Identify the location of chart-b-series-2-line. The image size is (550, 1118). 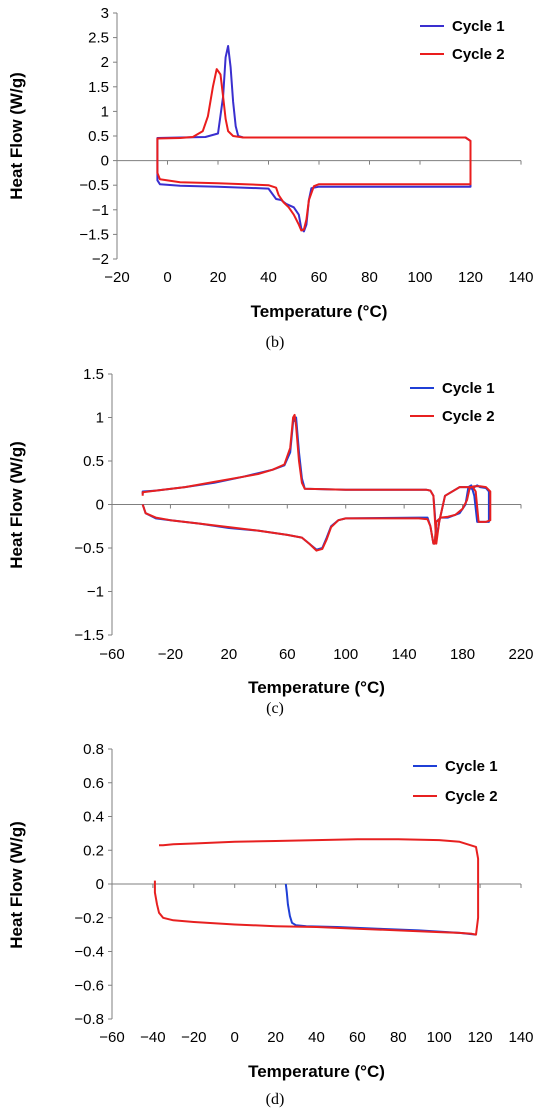
(314, 150).